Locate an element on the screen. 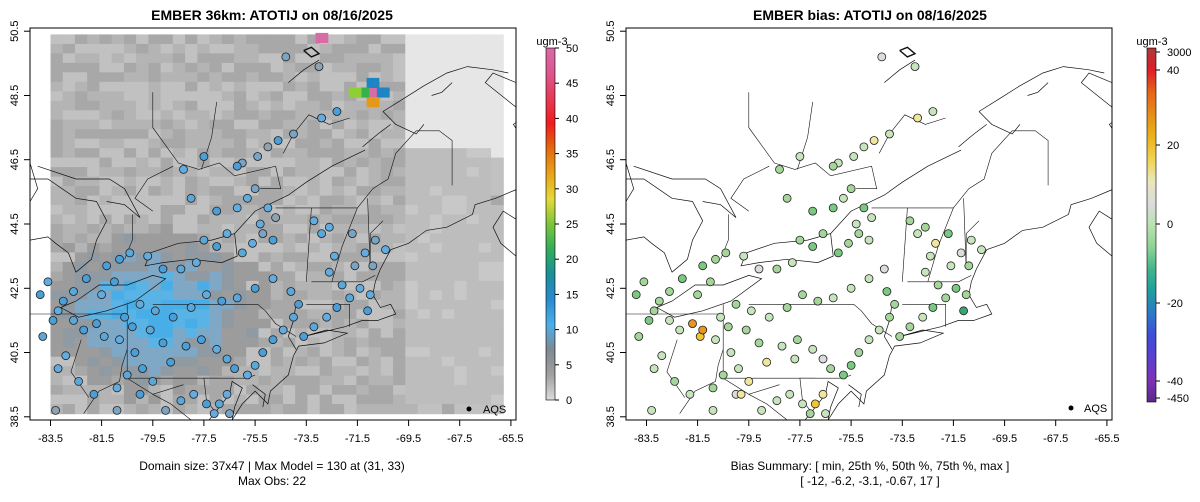 This screenshot has height=502, width=1200. x-tick-label: -67.5 is located at coordinates (459, 439).